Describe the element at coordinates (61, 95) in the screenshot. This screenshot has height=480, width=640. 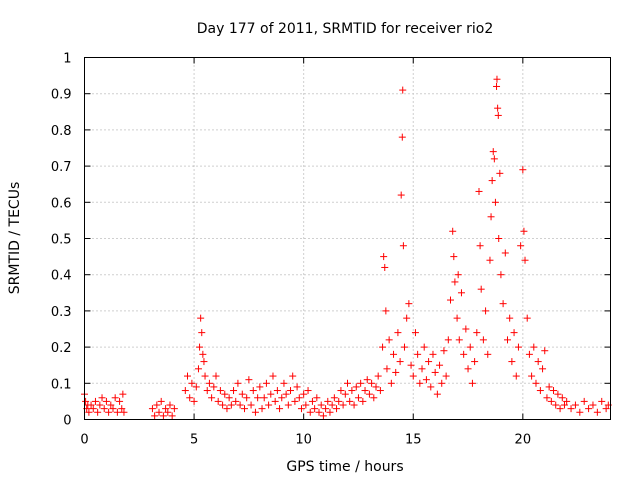
I see `y-tick-label: 0.9` at that location.